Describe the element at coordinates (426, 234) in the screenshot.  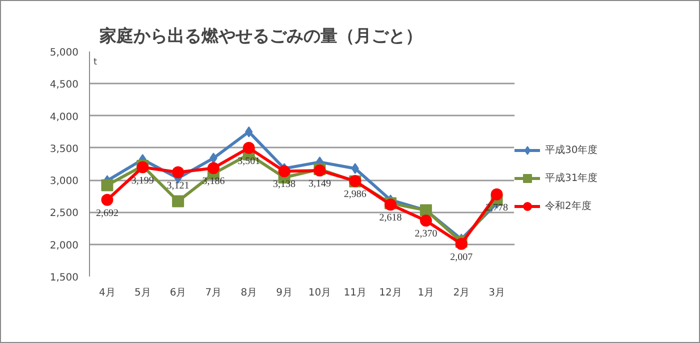
I see `data-label: 2,370` at that location.